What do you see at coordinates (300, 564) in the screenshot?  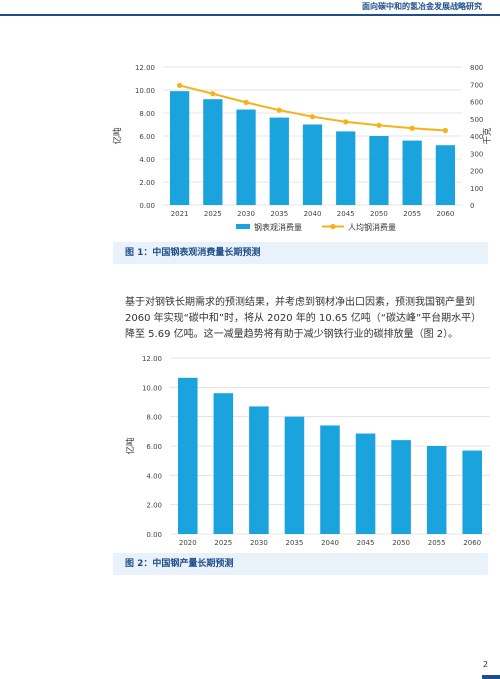 I see `figure-2-caption-bar` at bounding box center [300, 564].